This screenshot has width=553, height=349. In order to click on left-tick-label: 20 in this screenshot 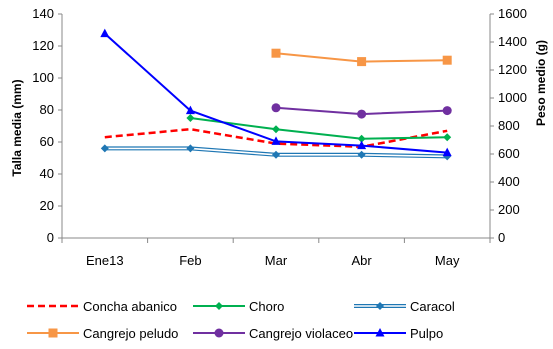, I will do `click(47, 205)`.